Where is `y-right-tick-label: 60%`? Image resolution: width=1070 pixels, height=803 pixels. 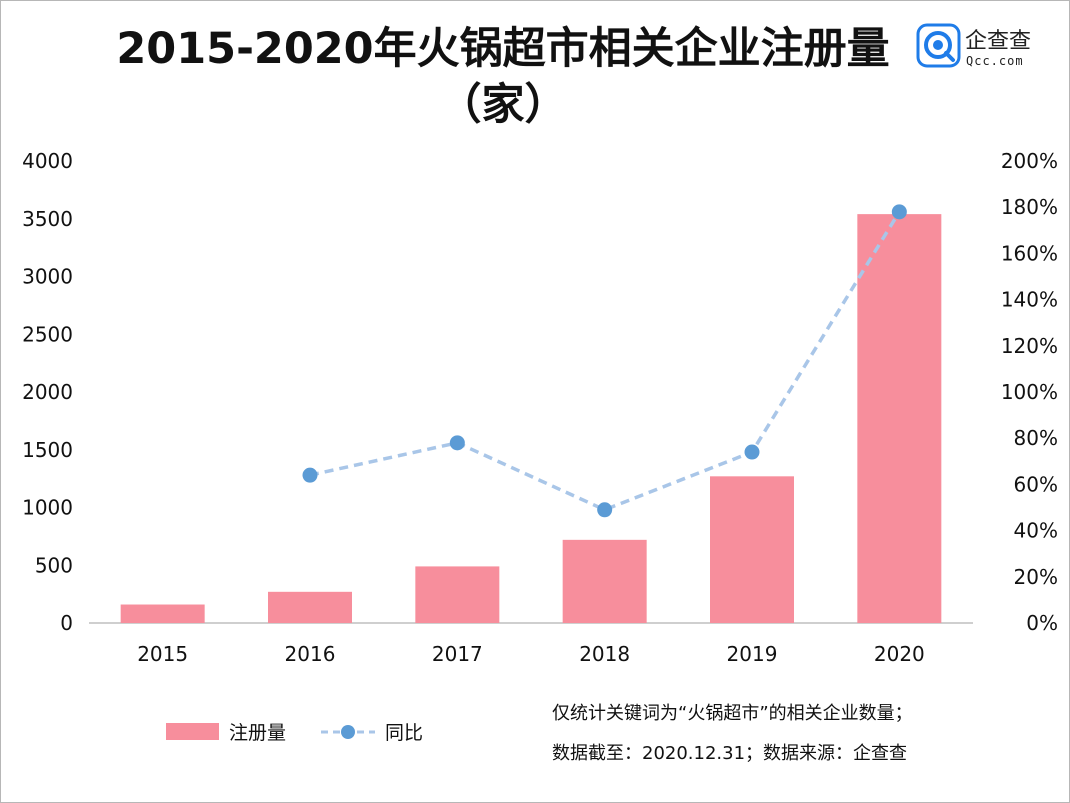 y-right-tick-label: 60% is located at coordinates (1036, 484).